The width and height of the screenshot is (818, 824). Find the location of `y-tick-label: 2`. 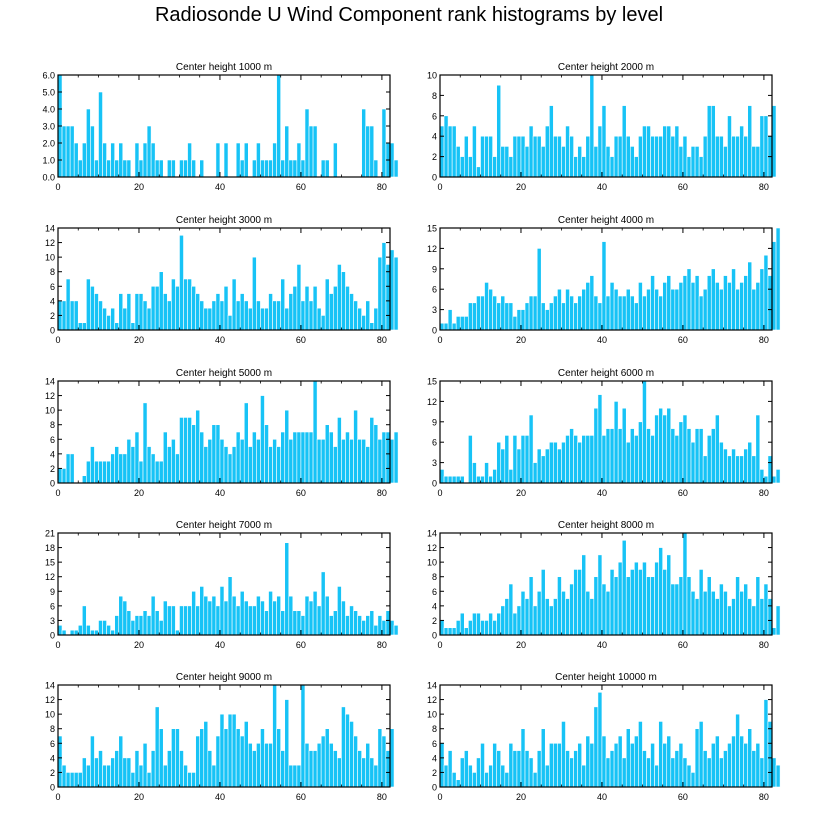

y-tick-label: 2 is located at coordinates (434, 621).